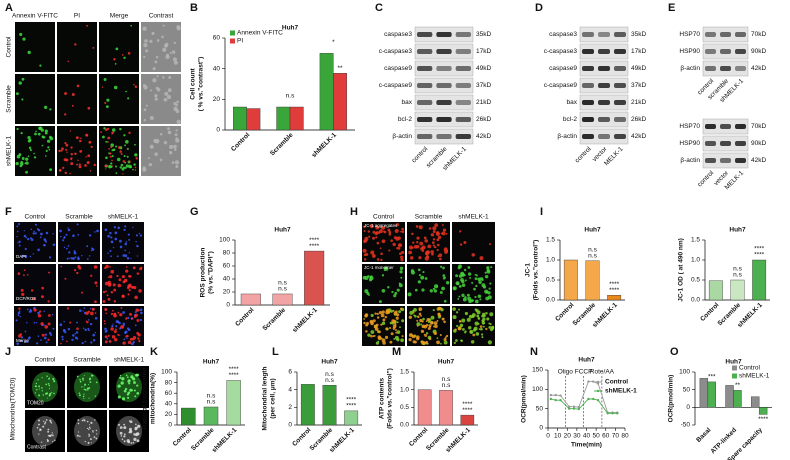  What do you see at coordinates (9, 99) in the screenshot?
I see `row-label: Scramble` at bounding box center [9, 99].